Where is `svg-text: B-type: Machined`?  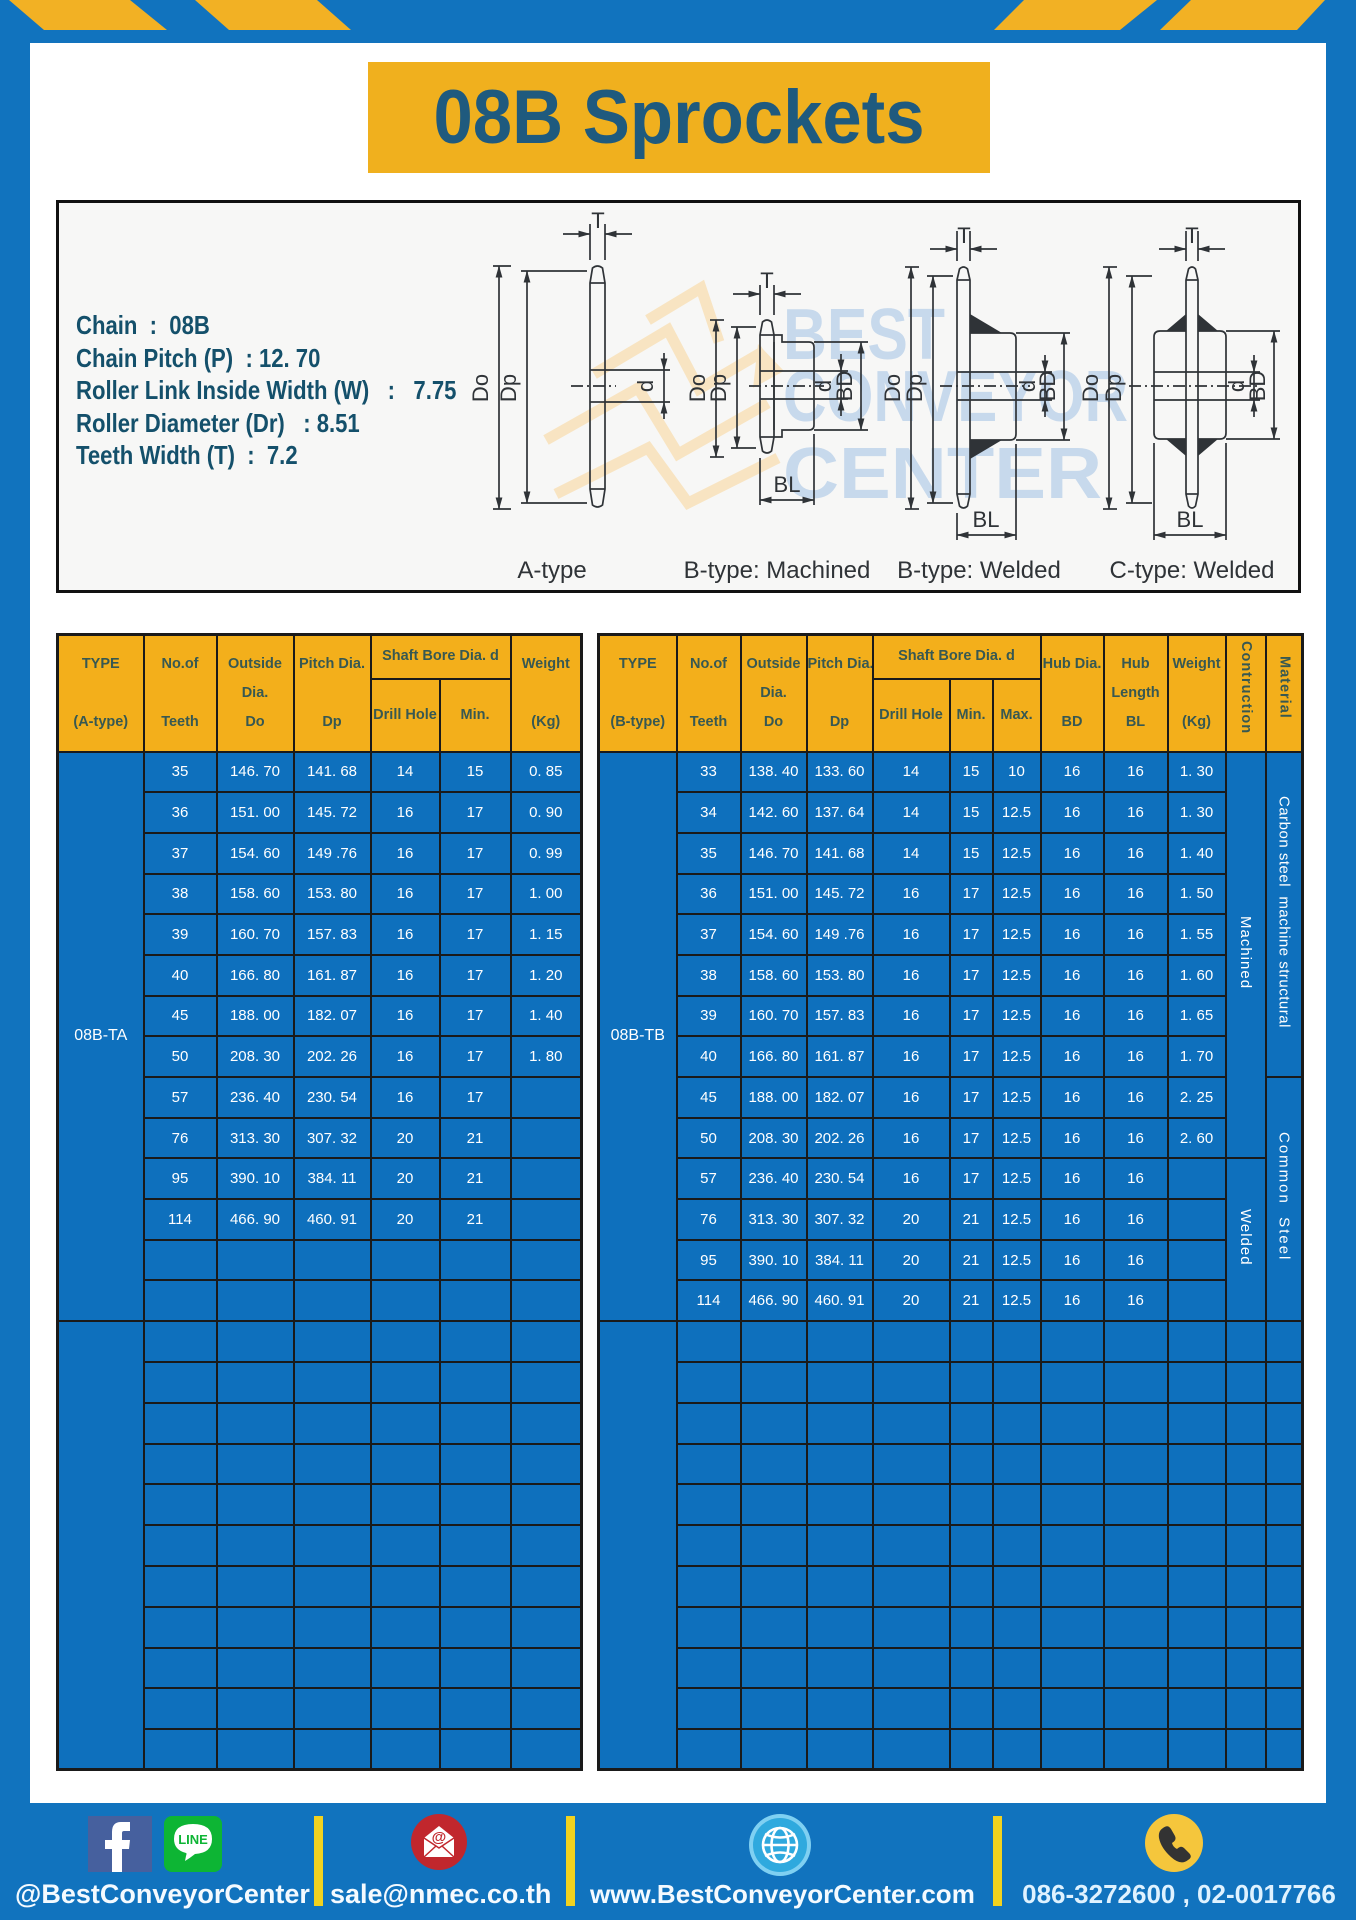
svg-text: B-type: Machined is located at coordinates (777, 570).